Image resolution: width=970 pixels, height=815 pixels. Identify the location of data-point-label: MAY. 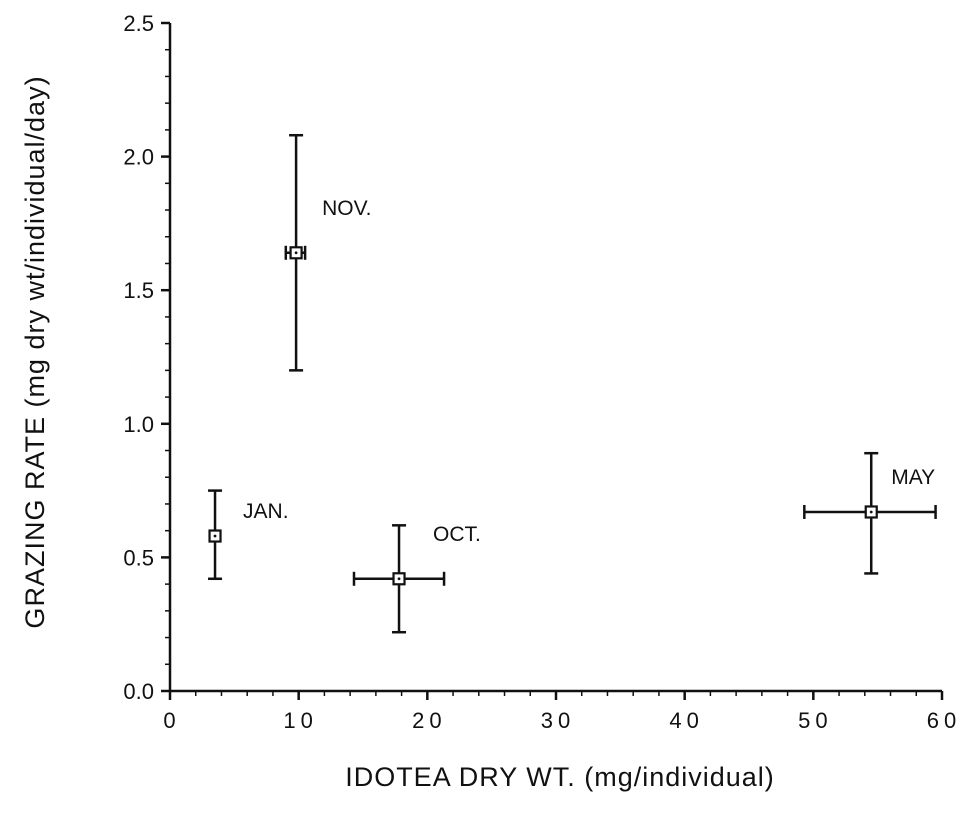
(913, 477).